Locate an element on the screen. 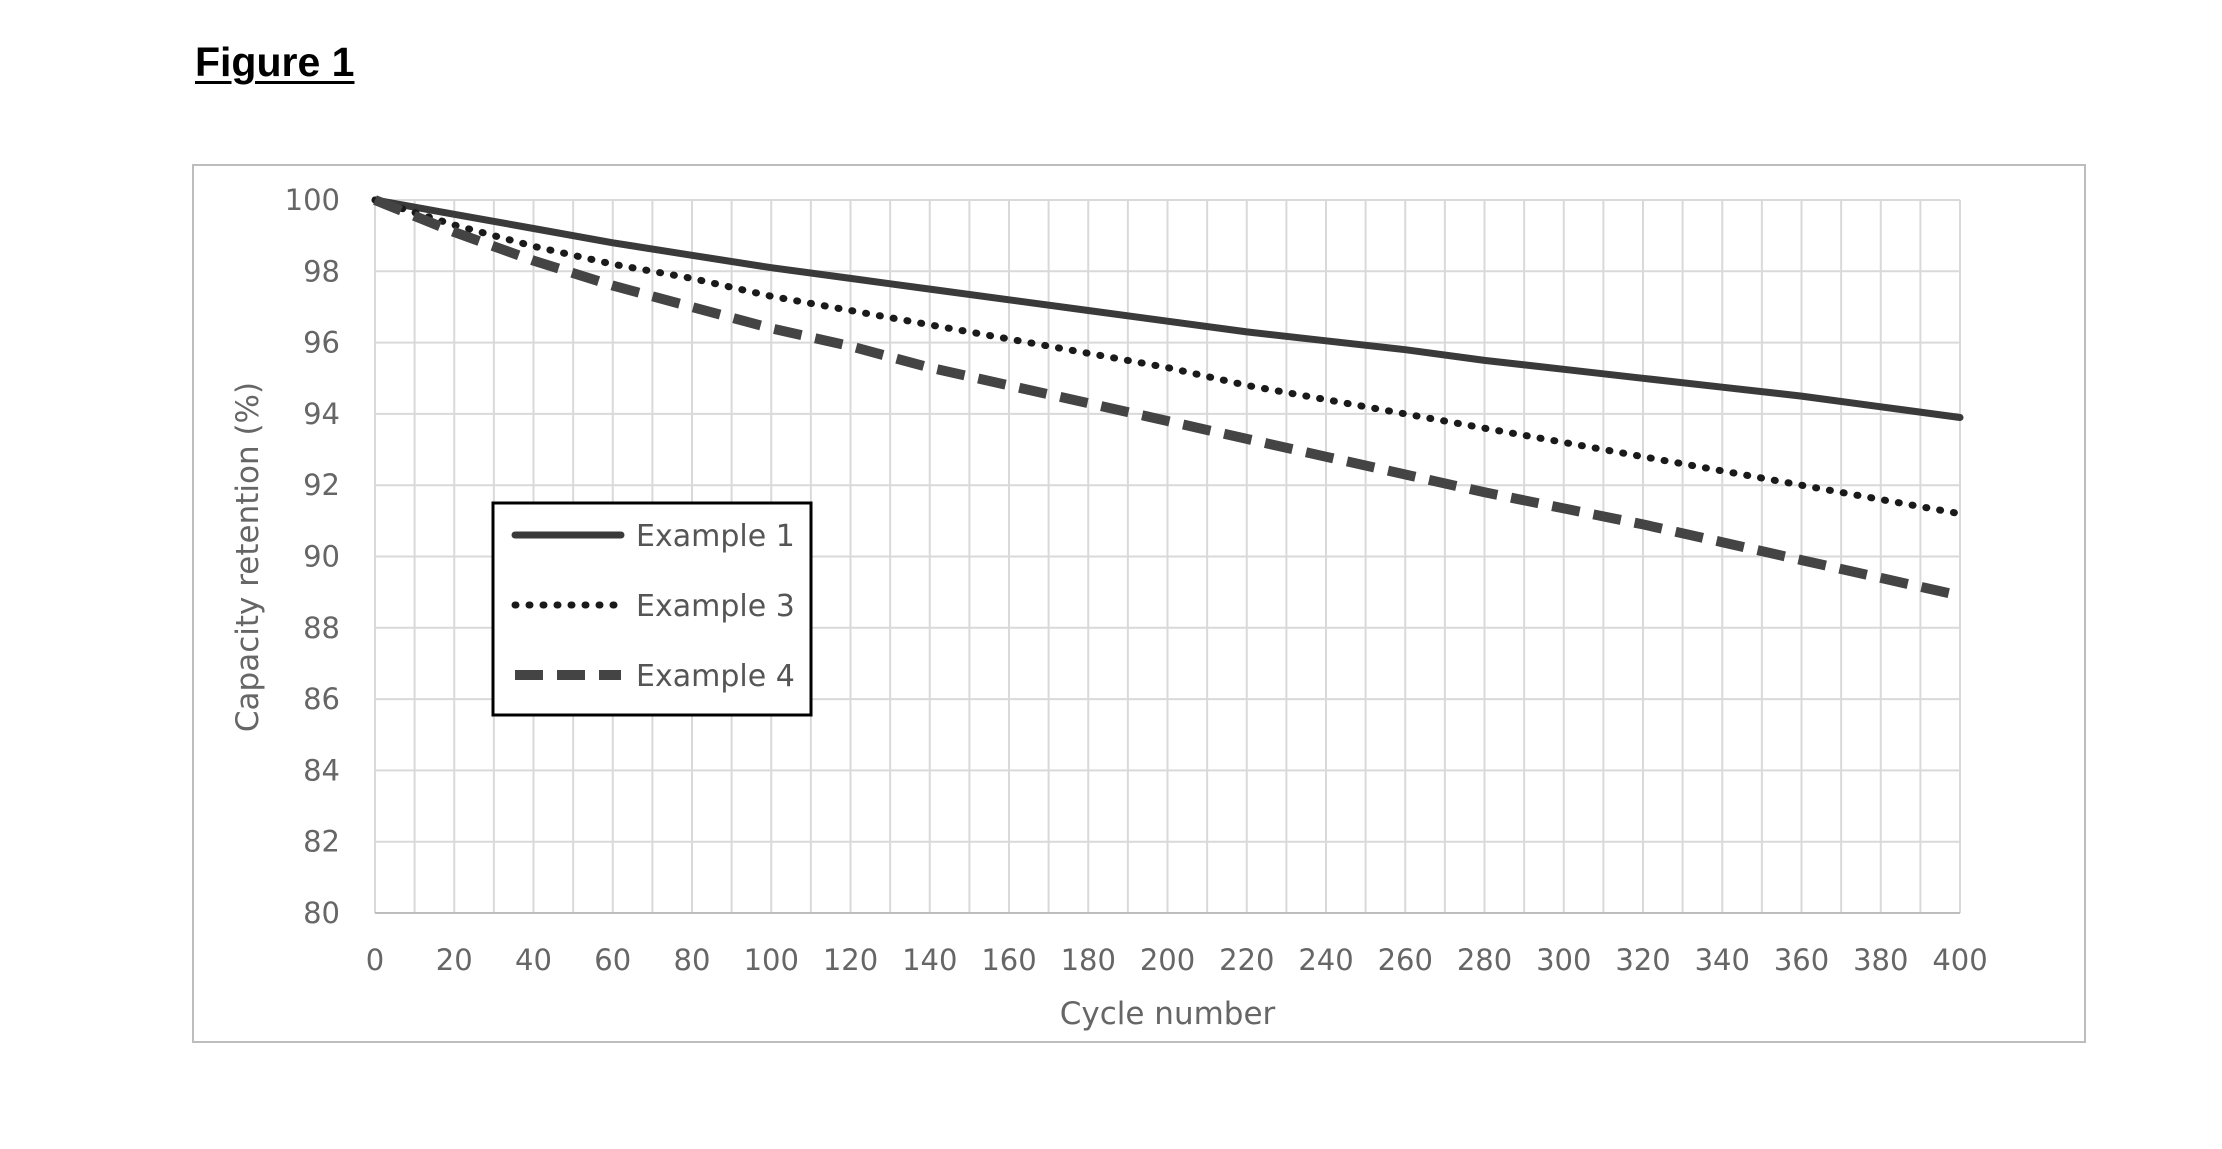 This screenshot has height=1149, width=2222. y-tick-label: 82 is located at coordinates (321, 842).